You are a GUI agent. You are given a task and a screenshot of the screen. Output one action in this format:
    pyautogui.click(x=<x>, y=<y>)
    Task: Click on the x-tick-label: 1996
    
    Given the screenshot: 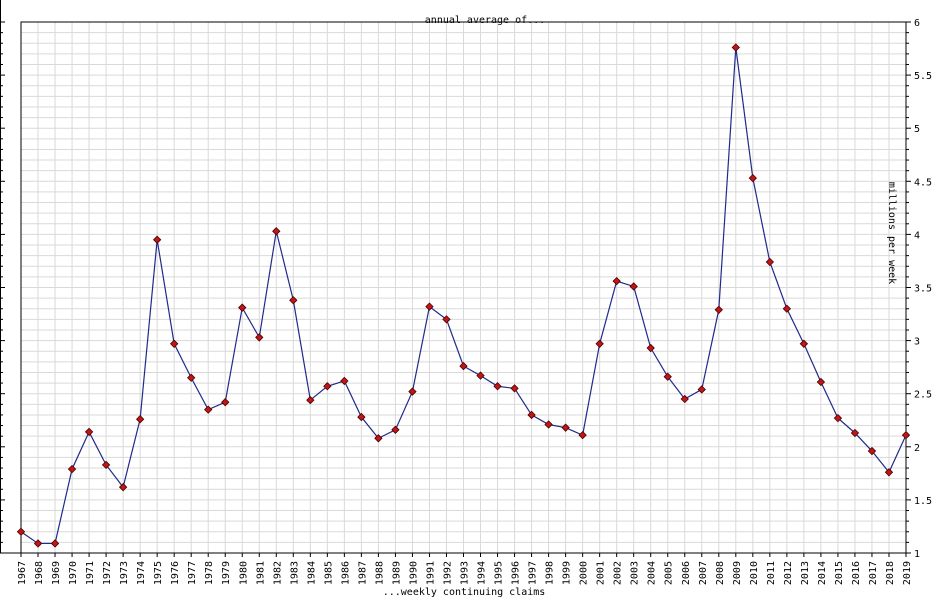 What is the action you would take?
    pyautogui.click(x=516, y=573)
    